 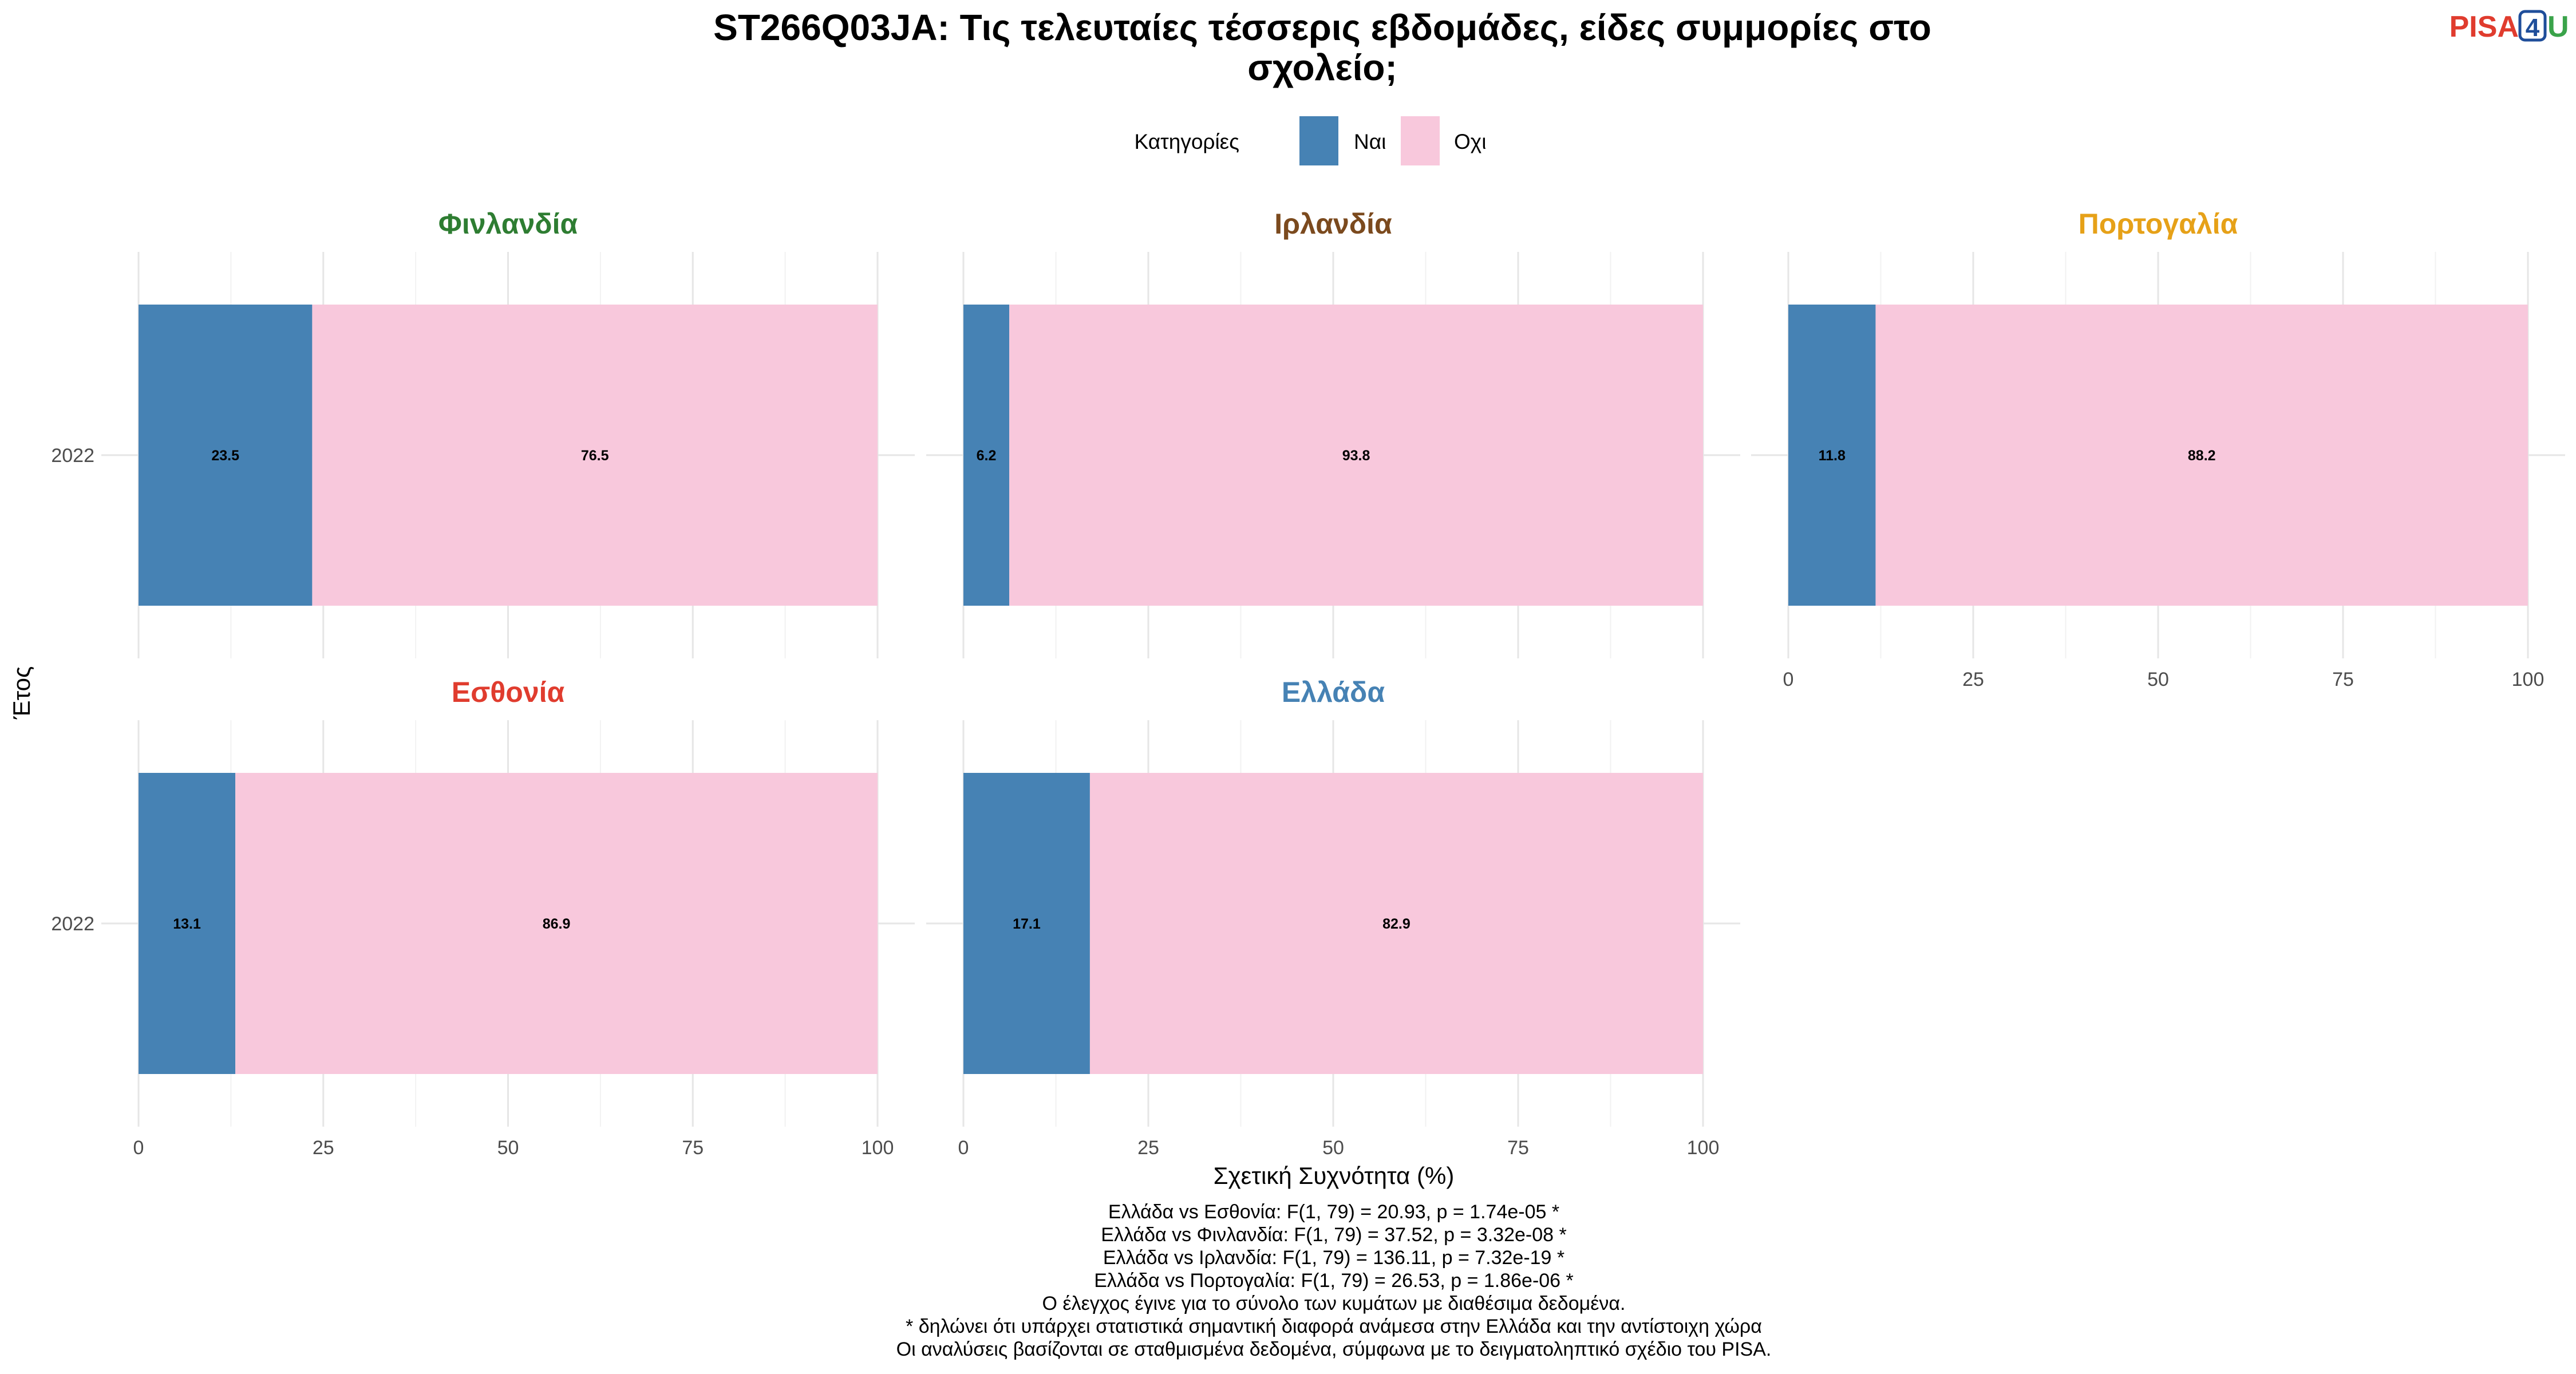 I want to click on facet-panel-4: Εσθονία 13.1 86.9 2022 0 25 50 75 100, so click(x=483, y=917).